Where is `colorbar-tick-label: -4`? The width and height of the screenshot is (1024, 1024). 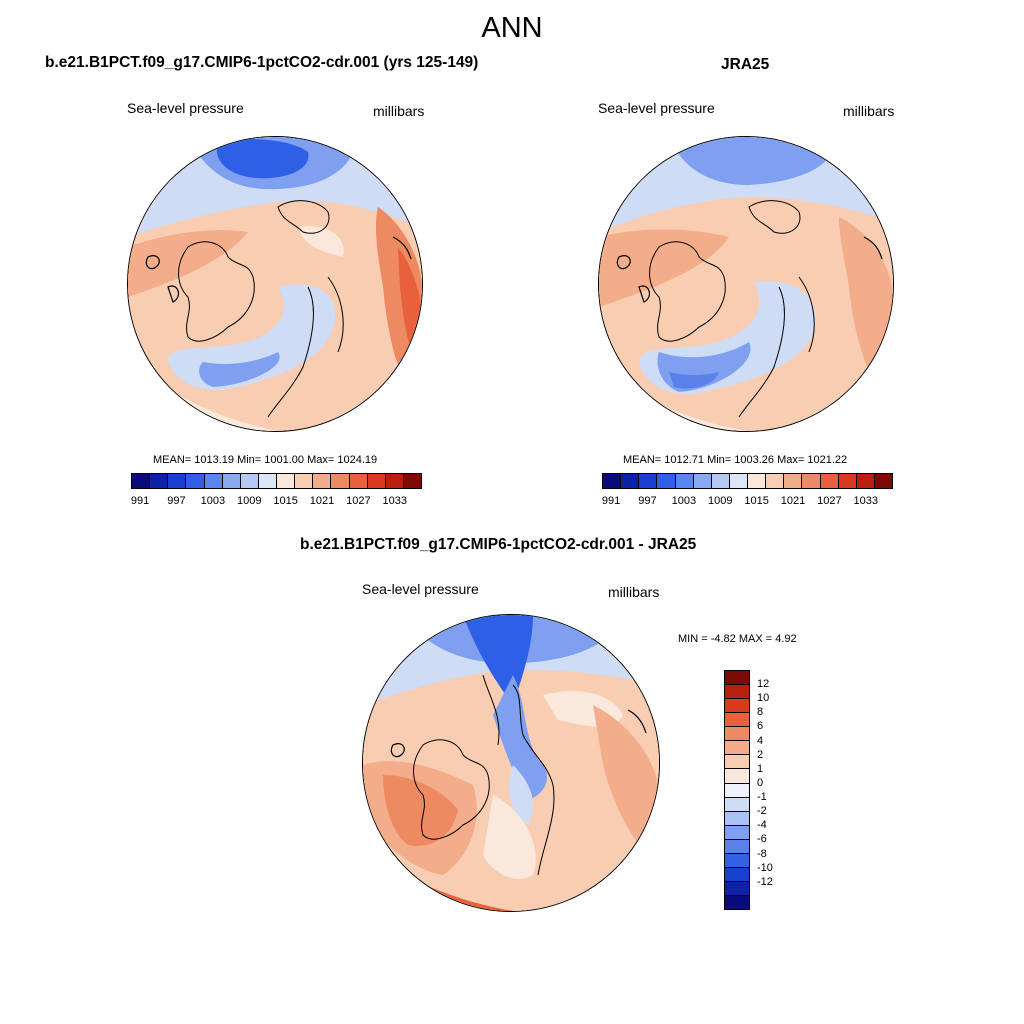
colorbar-tick-label: -4 is located at coordinates (762, 825).